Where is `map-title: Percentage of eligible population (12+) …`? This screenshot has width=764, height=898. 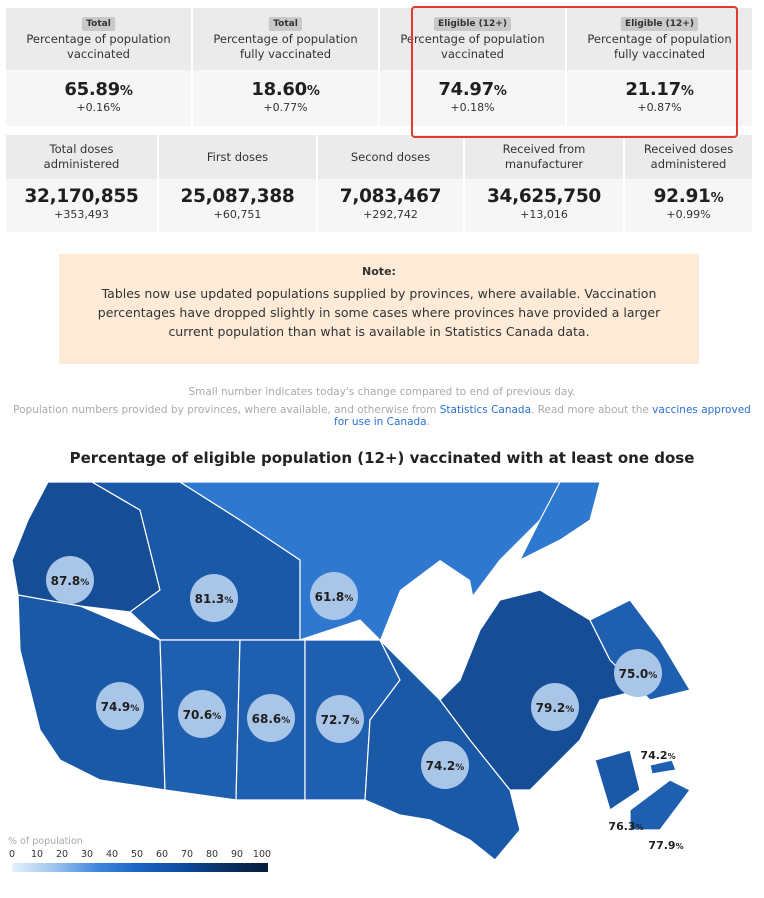
map-title: Percentage of eligible population (12+) … is located at coordinates (382, 458).